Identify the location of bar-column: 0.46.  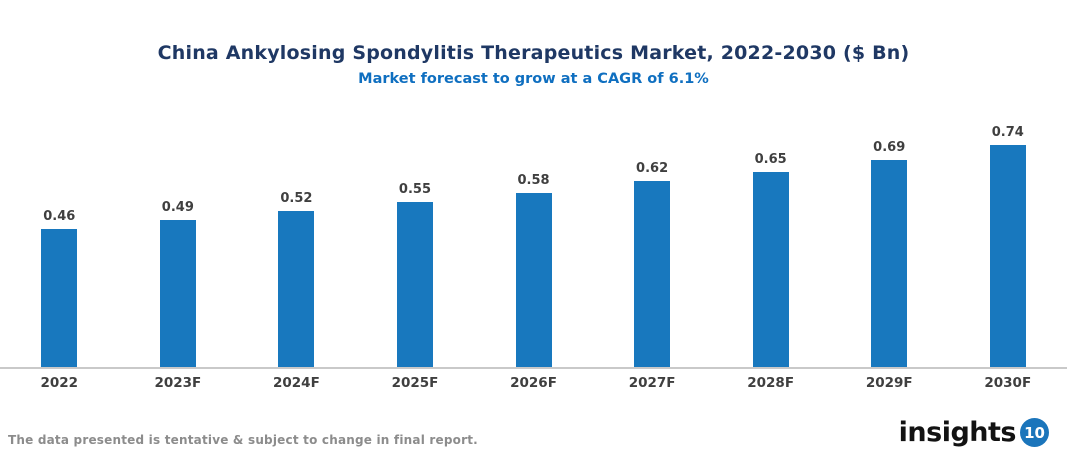
(59, 288).